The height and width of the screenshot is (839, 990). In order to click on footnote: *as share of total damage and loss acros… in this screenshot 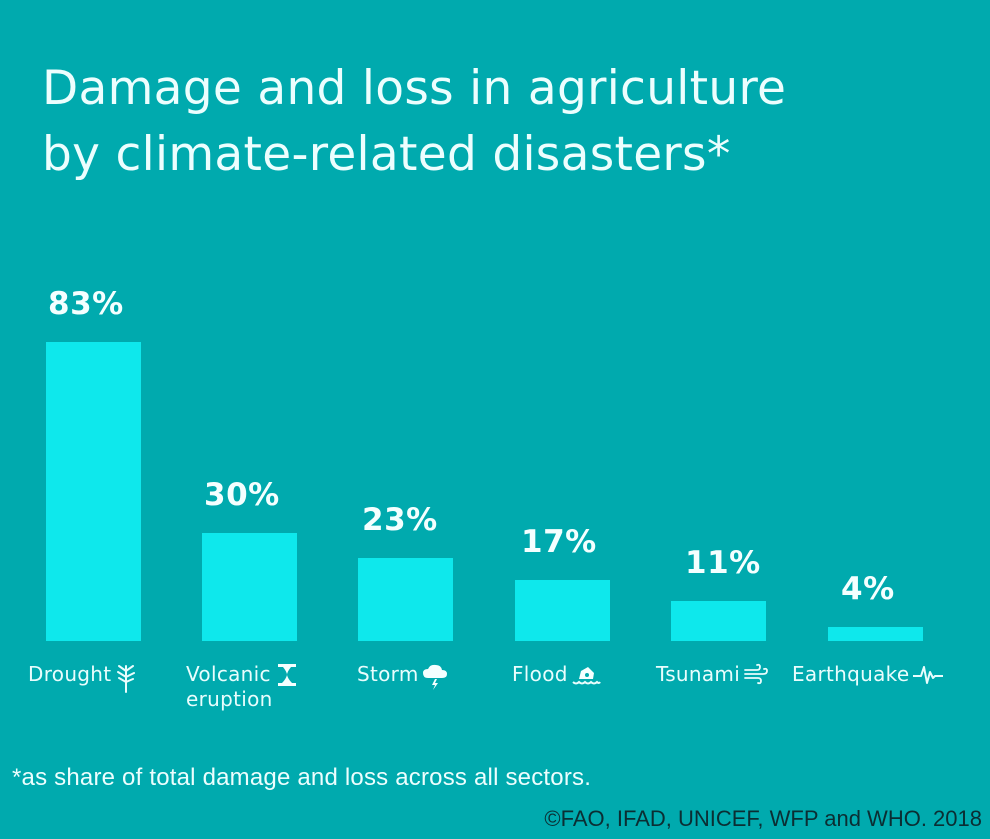, I will do `click(302, 777)`.